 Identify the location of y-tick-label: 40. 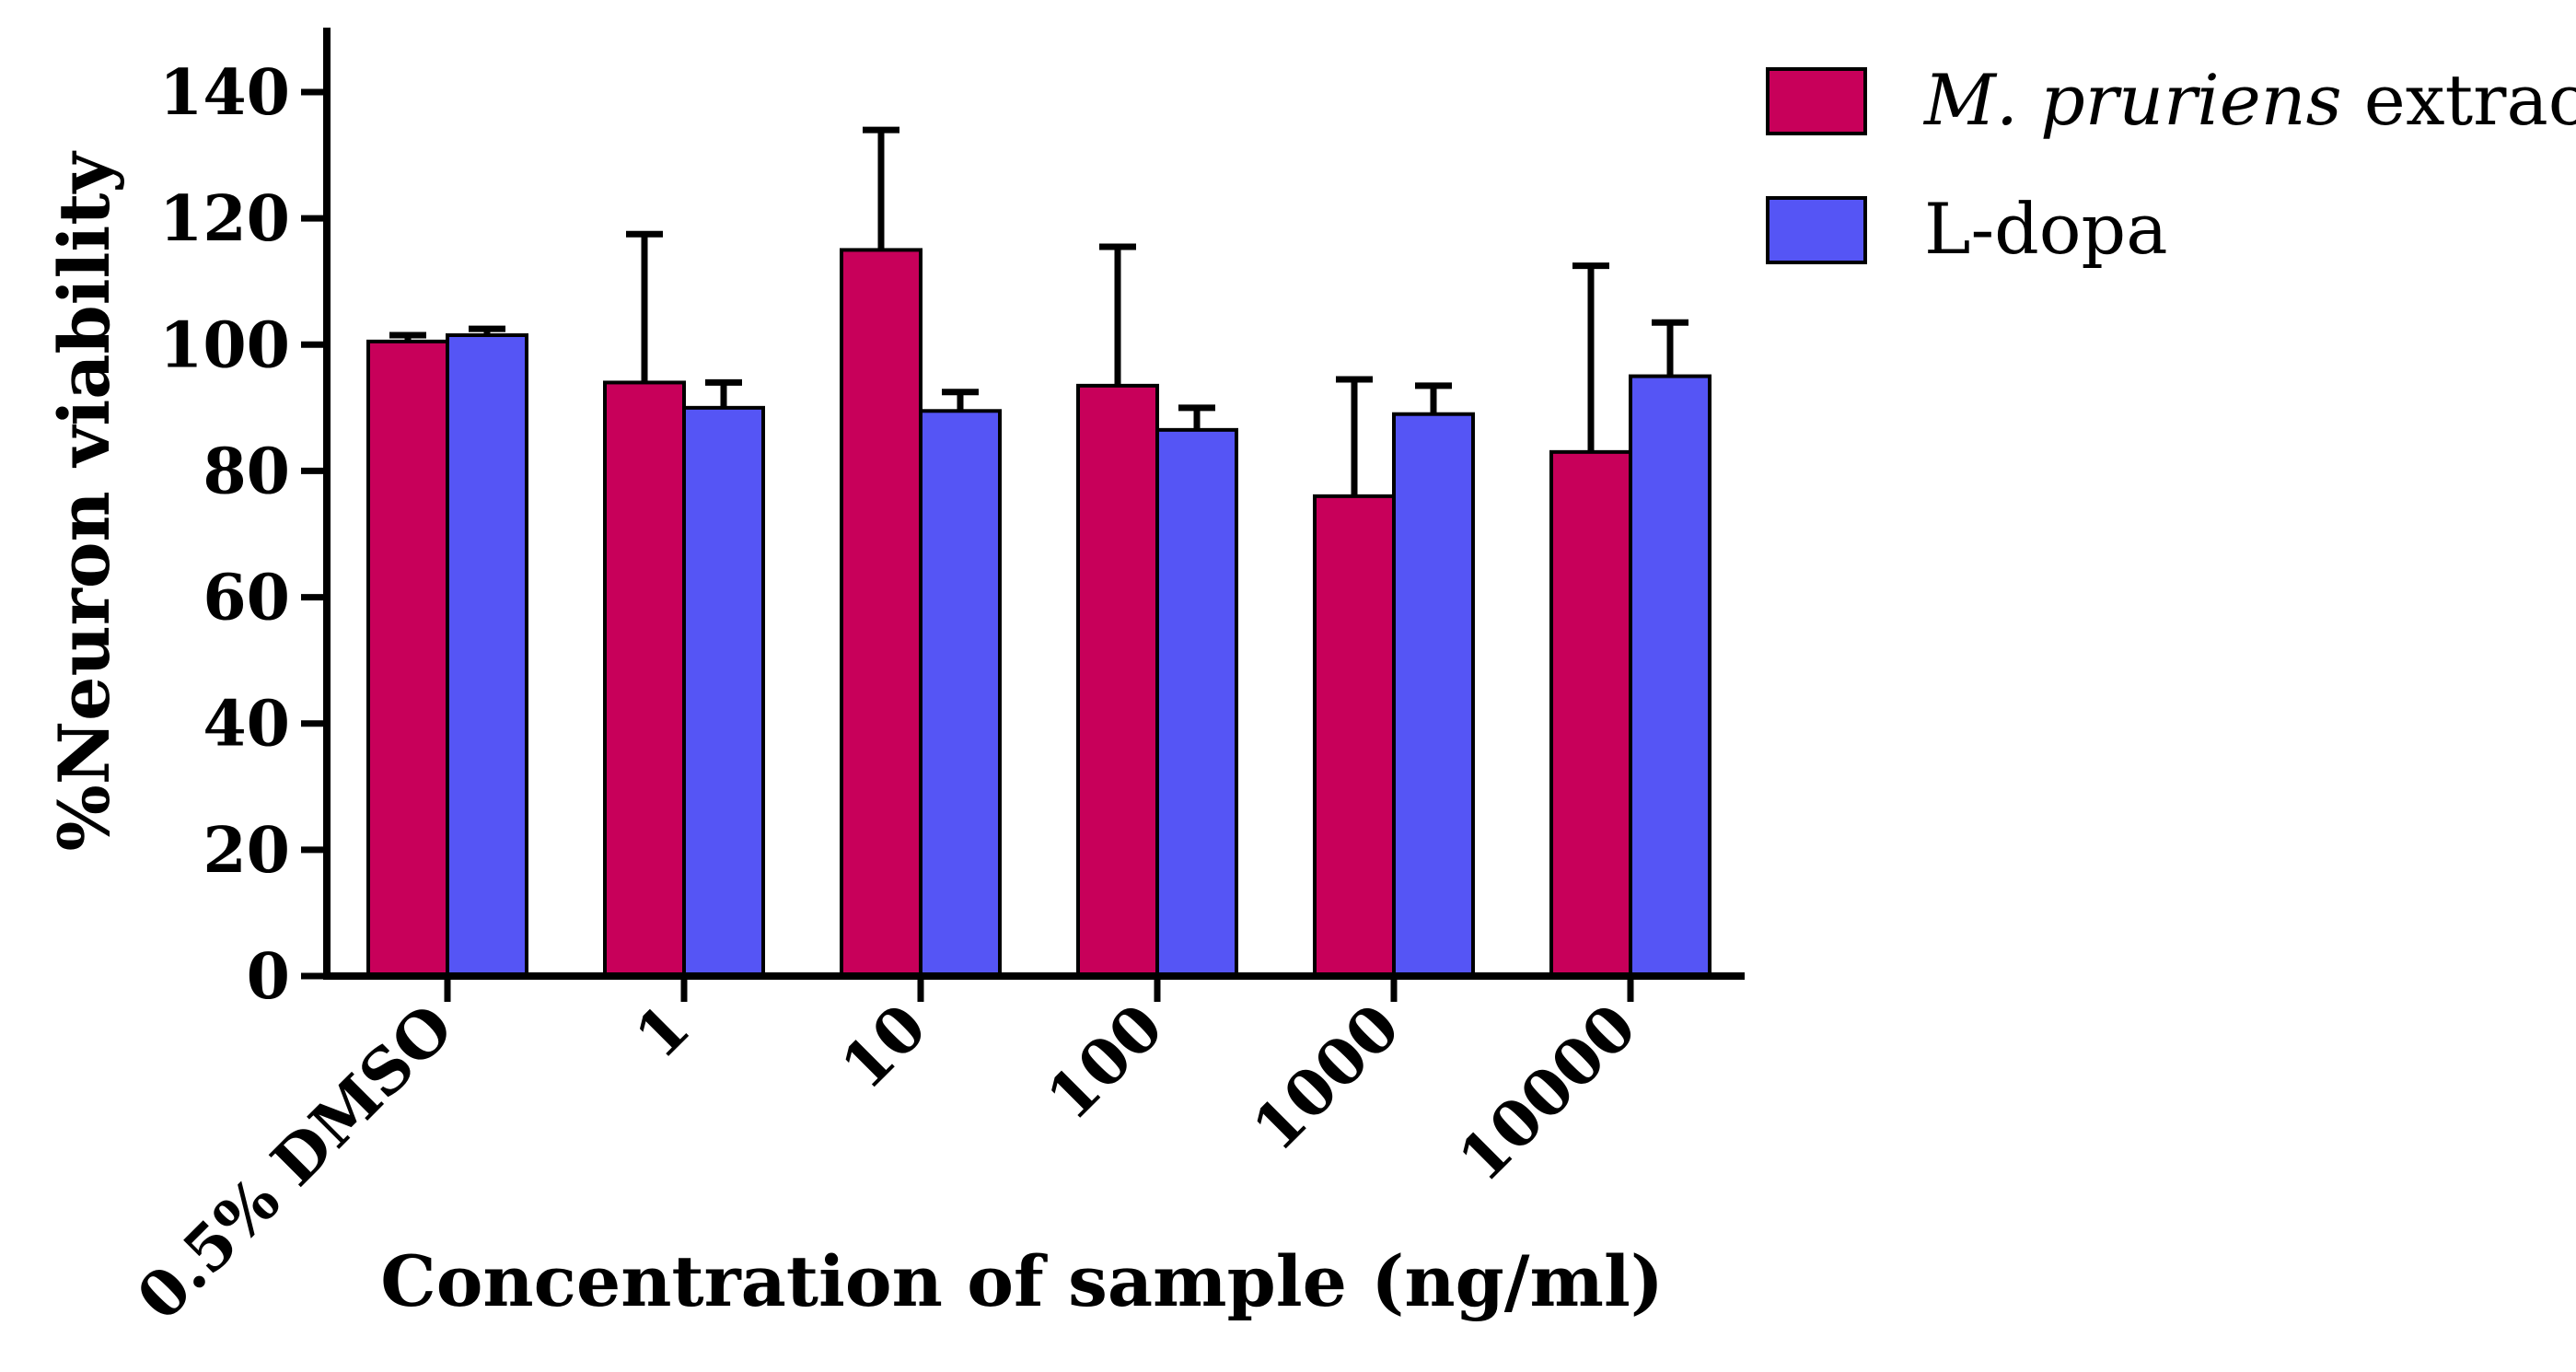
(246, 725).